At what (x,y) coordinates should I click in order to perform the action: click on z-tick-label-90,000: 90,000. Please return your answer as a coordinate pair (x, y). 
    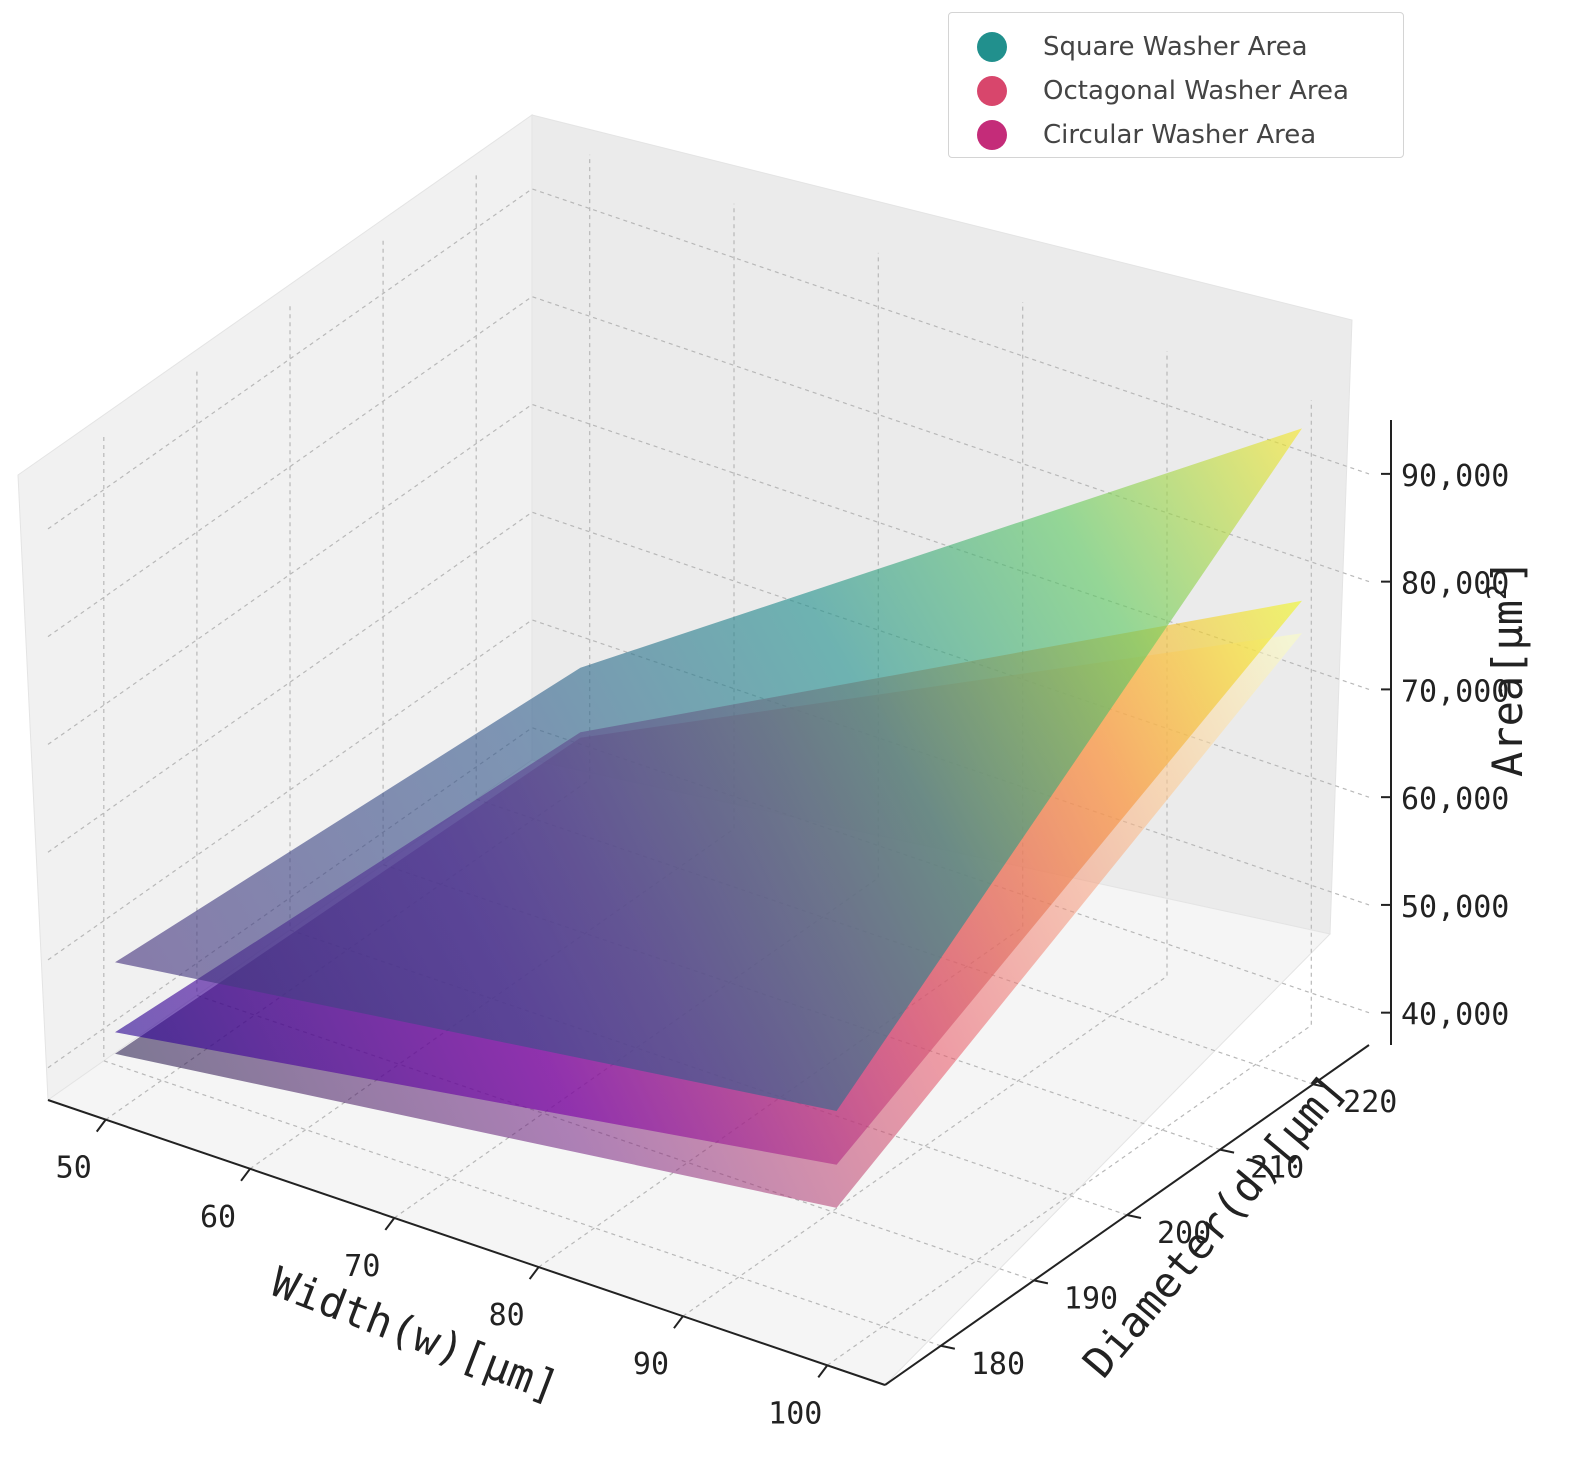
    Looking at the image, I should click on (1455, 476).